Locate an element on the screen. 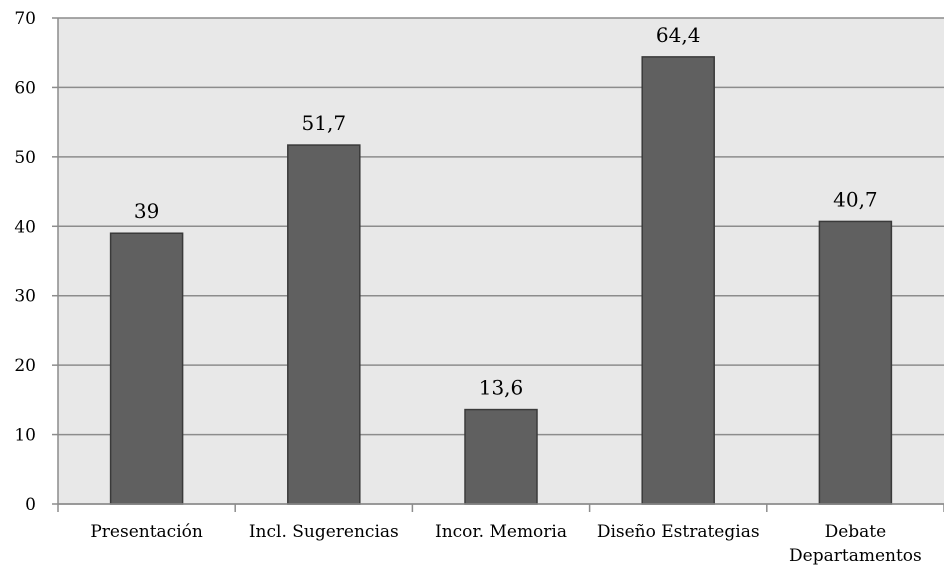 This screenshot has width=944, height=573. y-tick-label: 0 is located at coordinates (30, 505).